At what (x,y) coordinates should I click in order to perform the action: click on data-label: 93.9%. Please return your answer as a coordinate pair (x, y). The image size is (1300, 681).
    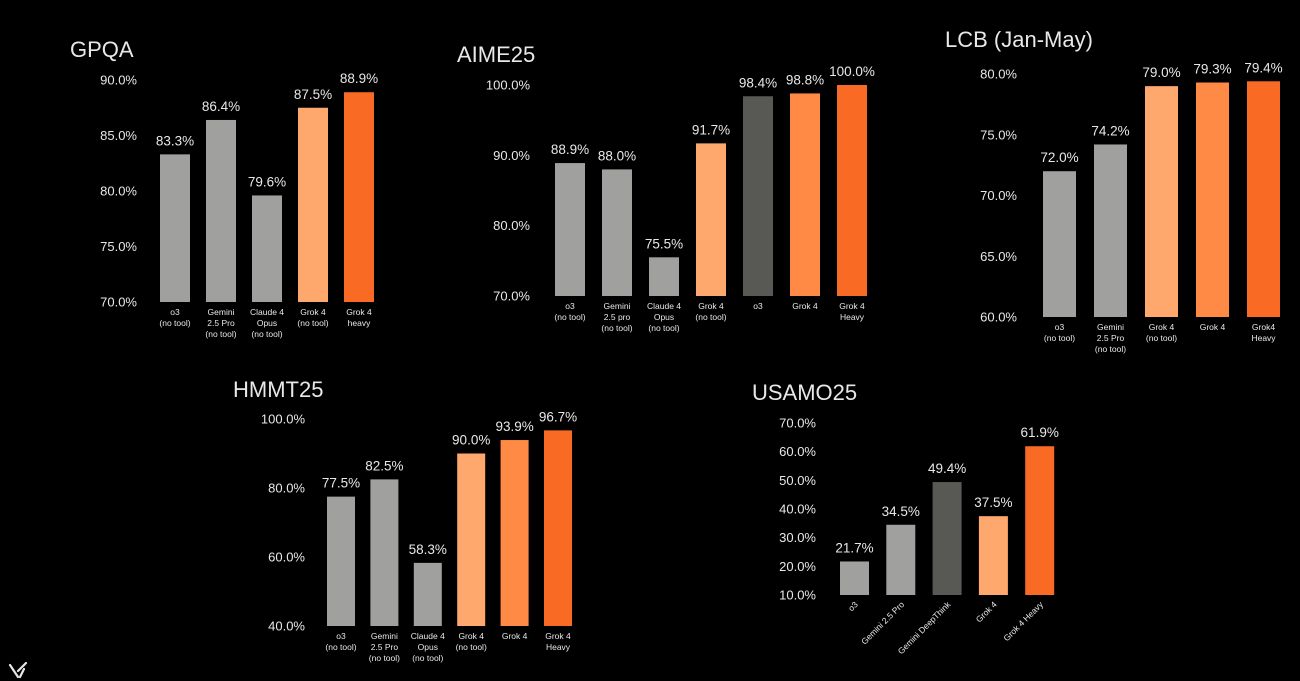
    Looking at the image, I should click on (514, 426).